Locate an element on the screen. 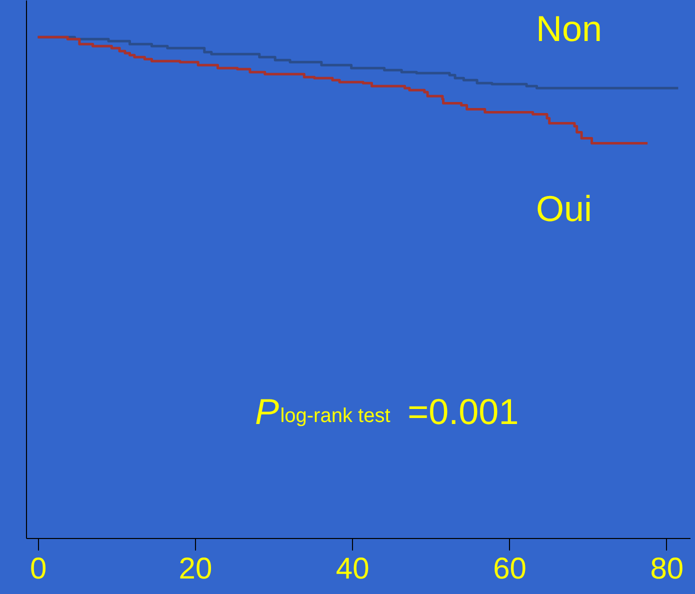 The image size is (695, 594). x-tick-label: 20 is located at coordinates (195, 569).